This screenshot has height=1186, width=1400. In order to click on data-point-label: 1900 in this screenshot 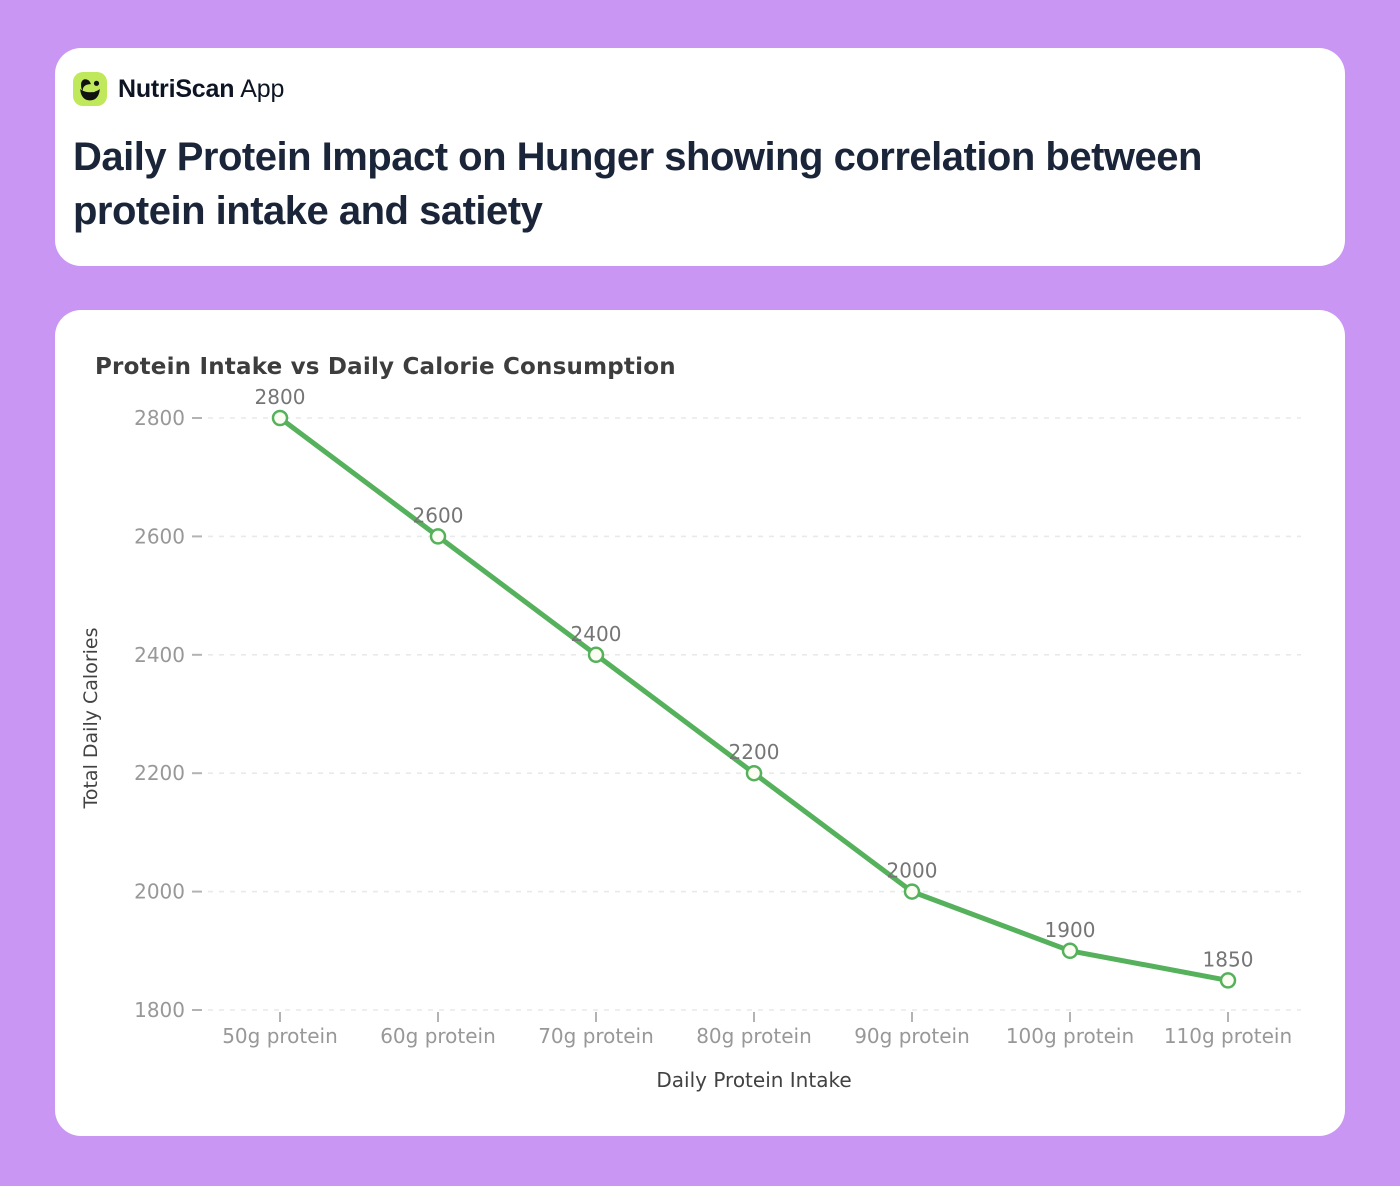, I will do `click(1070, 930)`.